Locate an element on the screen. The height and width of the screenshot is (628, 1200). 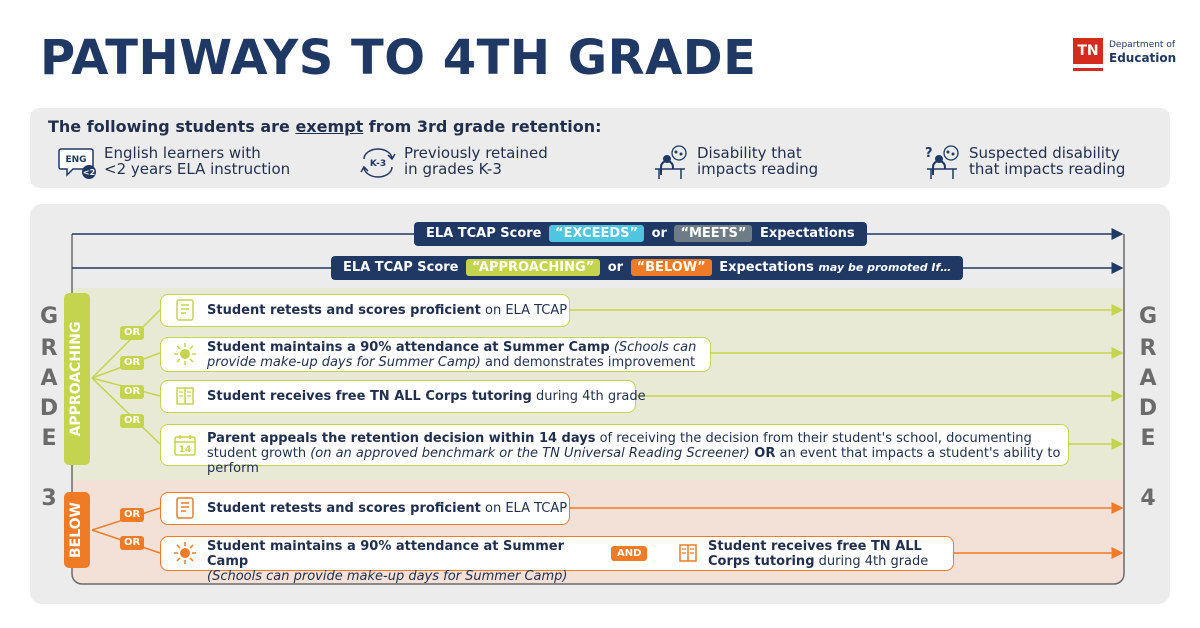
tn-education-logo: TN Department of Education is located at coordinates (1124, 55).